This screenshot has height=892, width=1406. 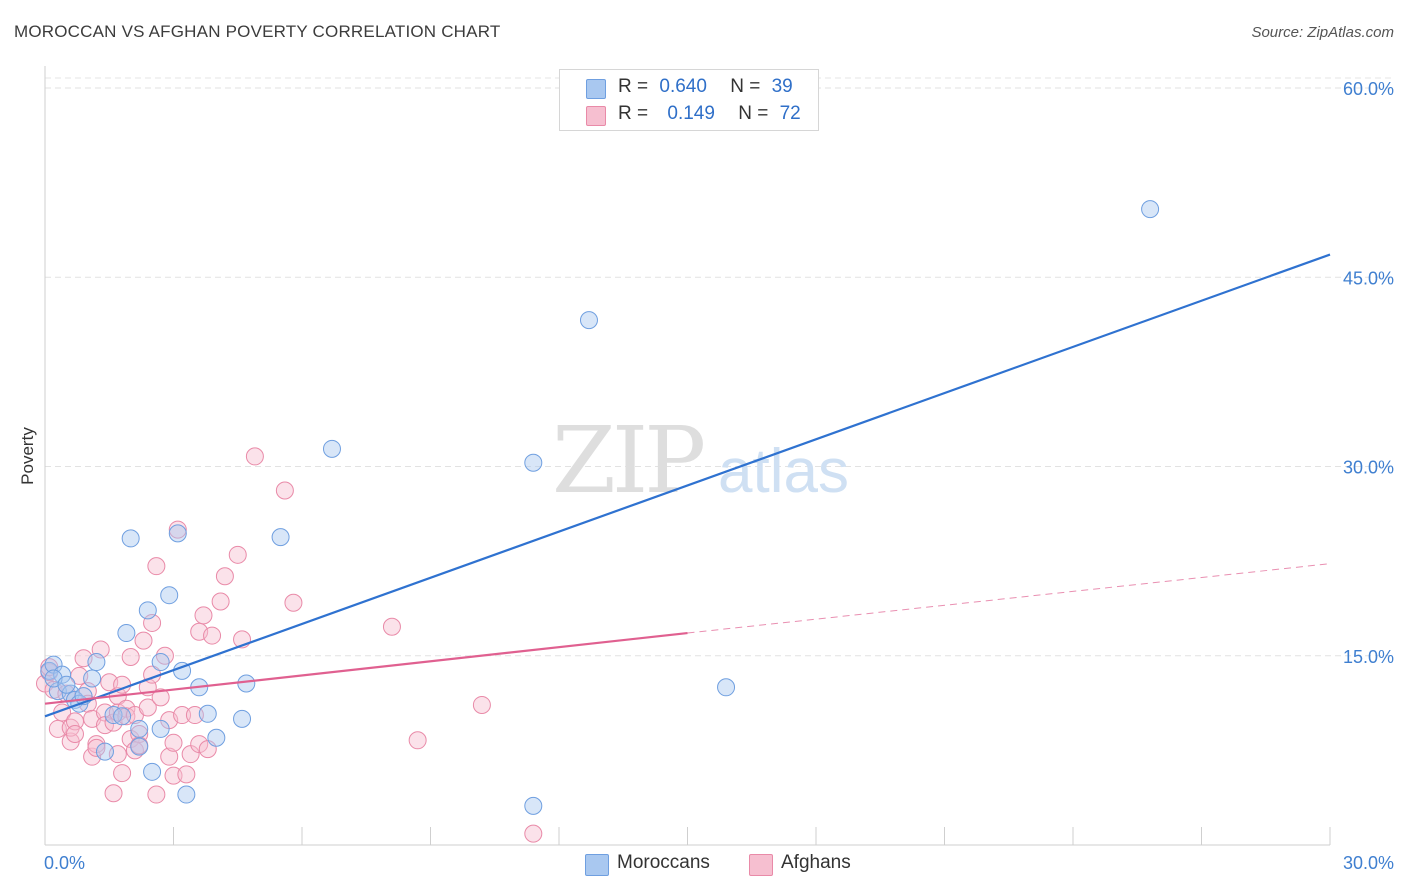 I want to click on y-axis-title: Poverty, so click(x=27, y=456).